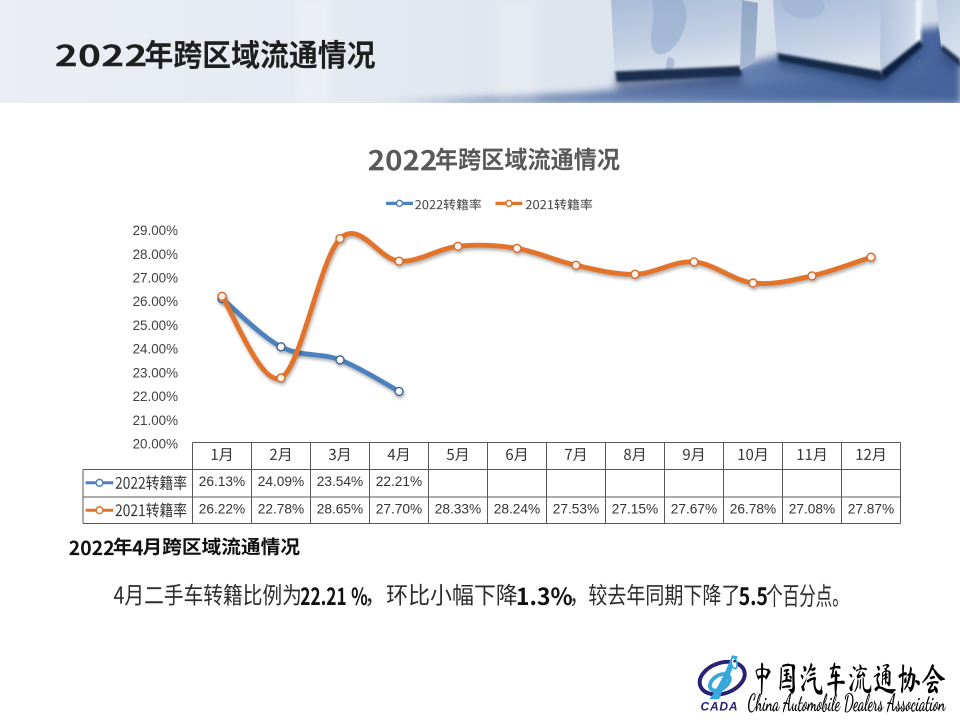 The image size is (960, 720). I want to click on svg-text: 27.87%, so click(871, 508).